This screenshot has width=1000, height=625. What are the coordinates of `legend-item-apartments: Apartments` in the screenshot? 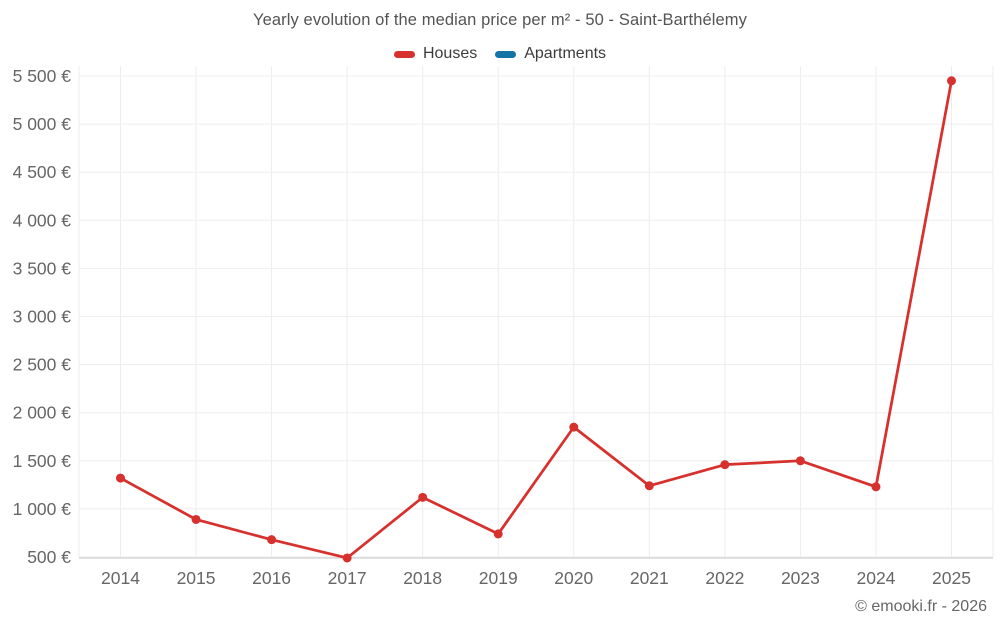 It's located at (550, 54).